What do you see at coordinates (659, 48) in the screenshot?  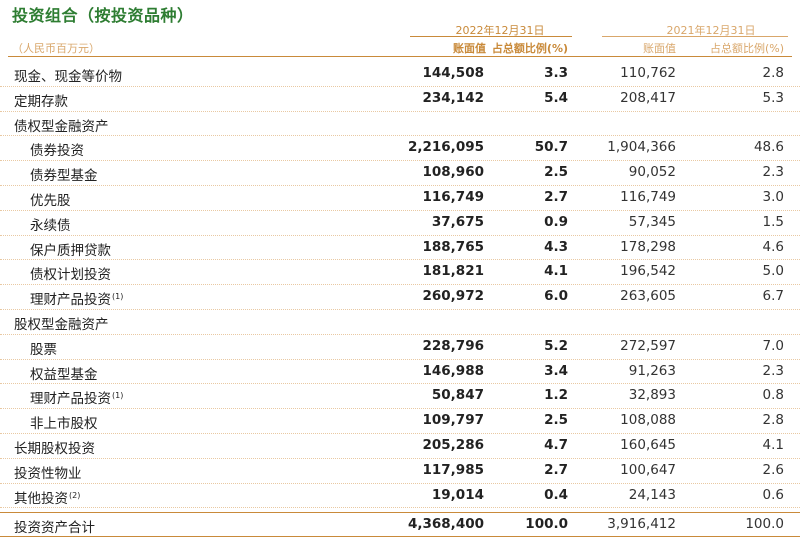 I see `column-header-value-2021: 账面值` at bounding box center [659, 48].